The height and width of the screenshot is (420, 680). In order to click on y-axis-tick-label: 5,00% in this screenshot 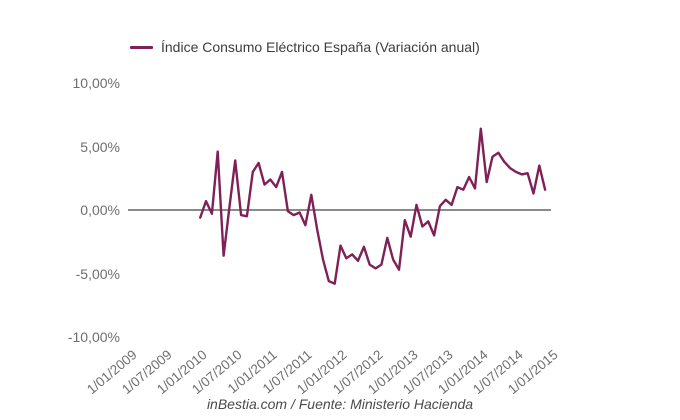, I will do `click(100, 146)`.